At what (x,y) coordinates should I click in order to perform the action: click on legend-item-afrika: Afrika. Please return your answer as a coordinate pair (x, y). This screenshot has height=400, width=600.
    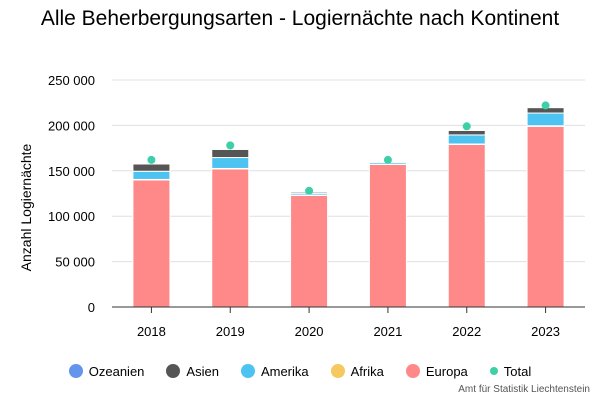
    Looking at the image, I should click on (357, 371).